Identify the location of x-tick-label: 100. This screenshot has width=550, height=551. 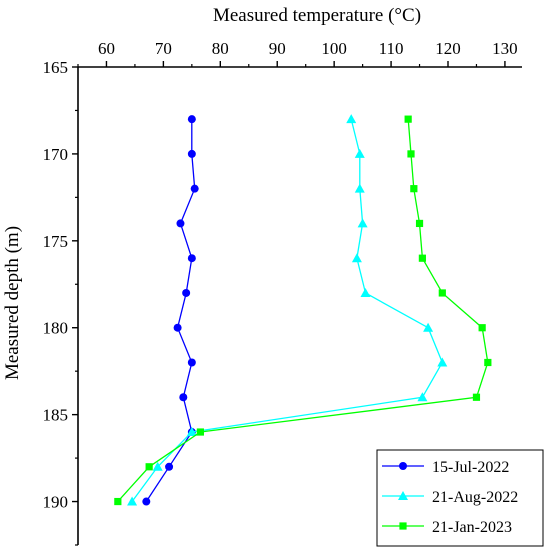
(334, 48).